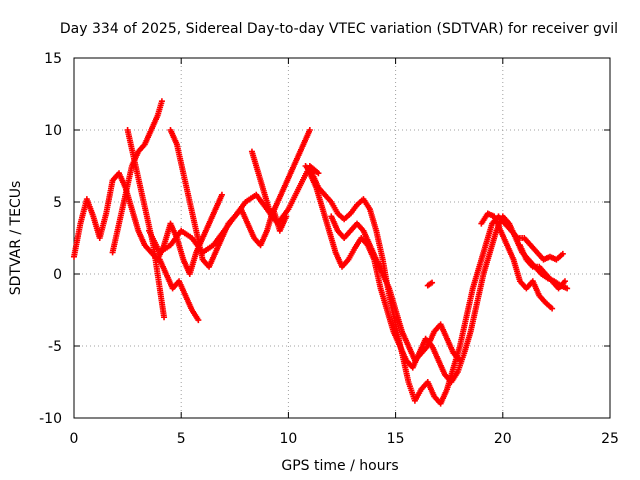 The width and height of the screenshot is (640, 480). What do you see at coordinates (50, 239) in the screenshot?
I see `y-tick-labels: -10 -5 0 5 10 15` at bounding box center [50, 239].